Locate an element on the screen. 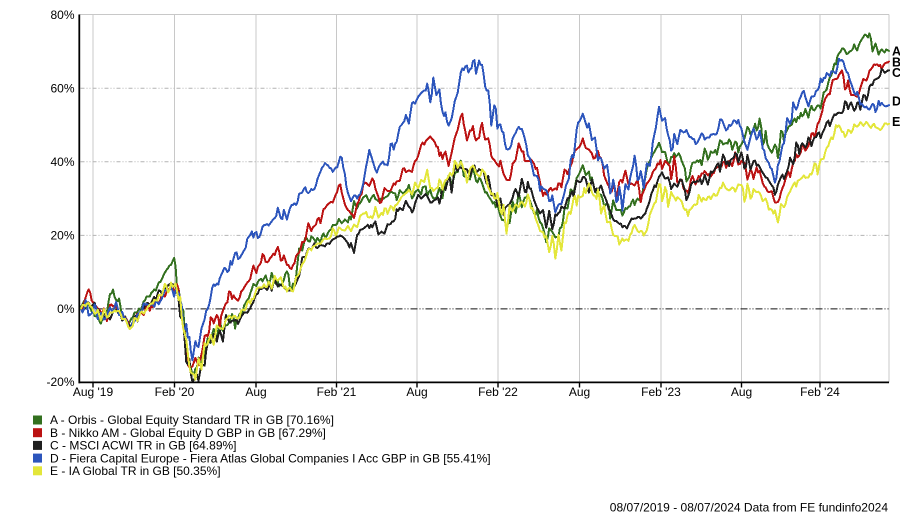  svg-text: 60% is located at coordinates (62, 89).